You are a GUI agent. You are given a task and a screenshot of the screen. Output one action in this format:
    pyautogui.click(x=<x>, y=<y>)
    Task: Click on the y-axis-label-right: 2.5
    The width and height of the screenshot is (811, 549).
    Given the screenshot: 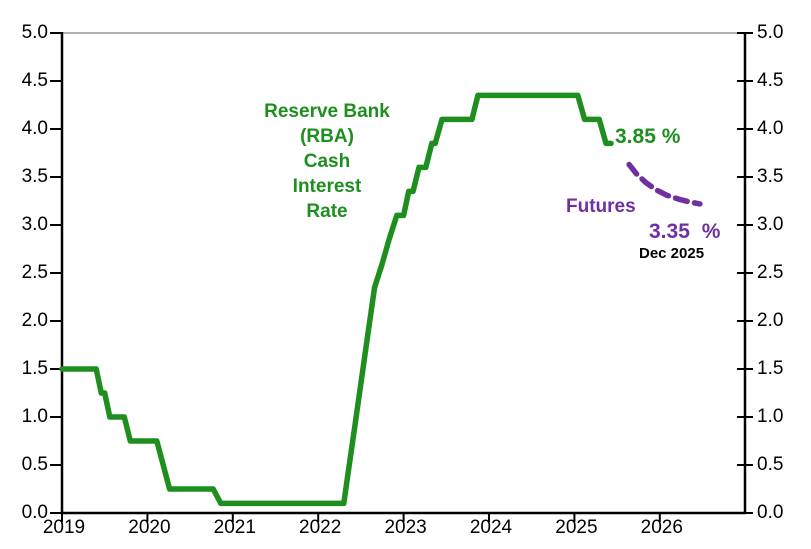 What is the action you would take?
    pyautogui.click(x=770, y=272)
    